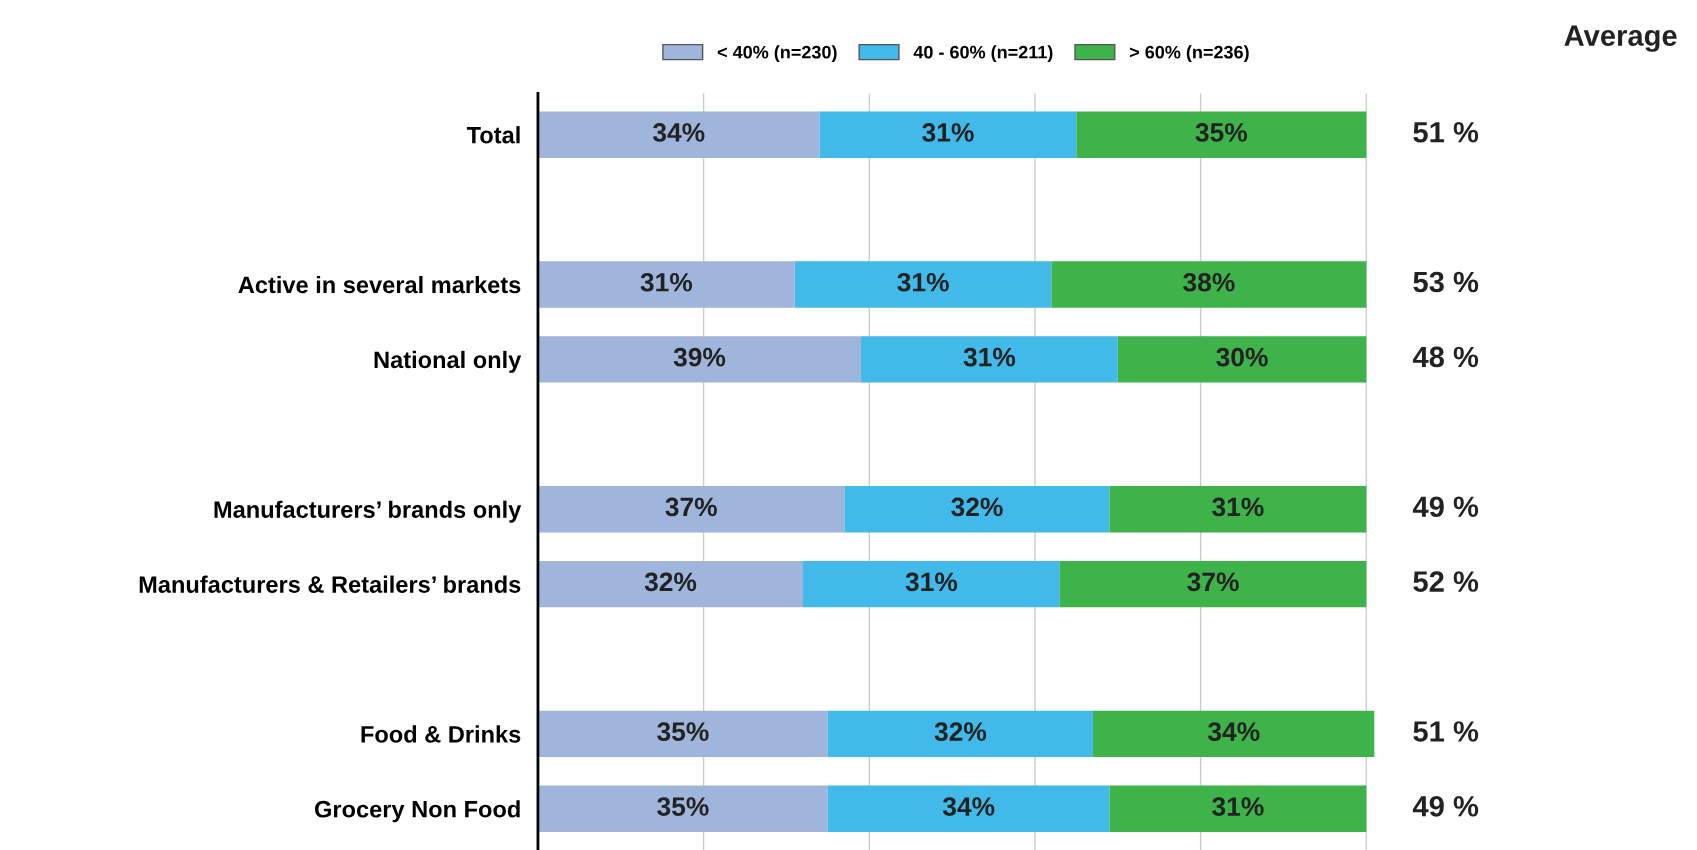  Describe the element at coordinates (448, 361) in the screenshot. I see `y-tick-label: National only` at that location.